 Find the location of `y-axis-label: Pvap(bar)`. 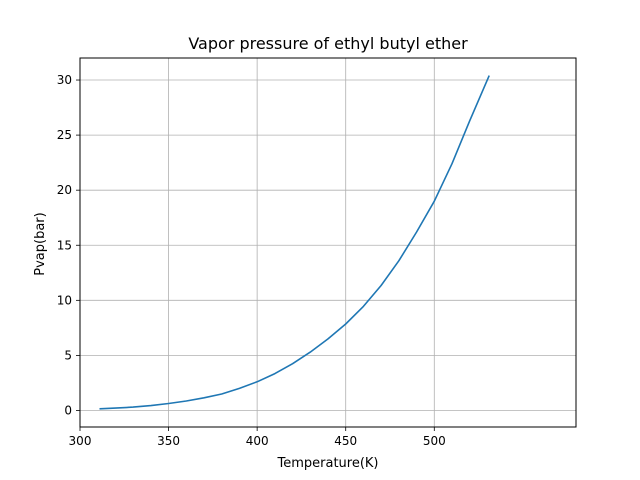

y-axis-label: Pvap(bar) is located at coordinates (40, 243).